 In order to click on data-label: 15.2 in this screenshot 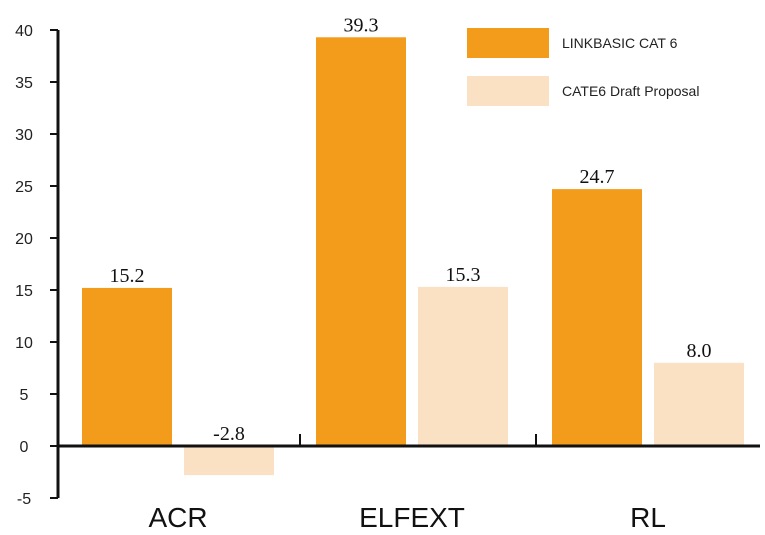, I will do `click(127, 276)`.